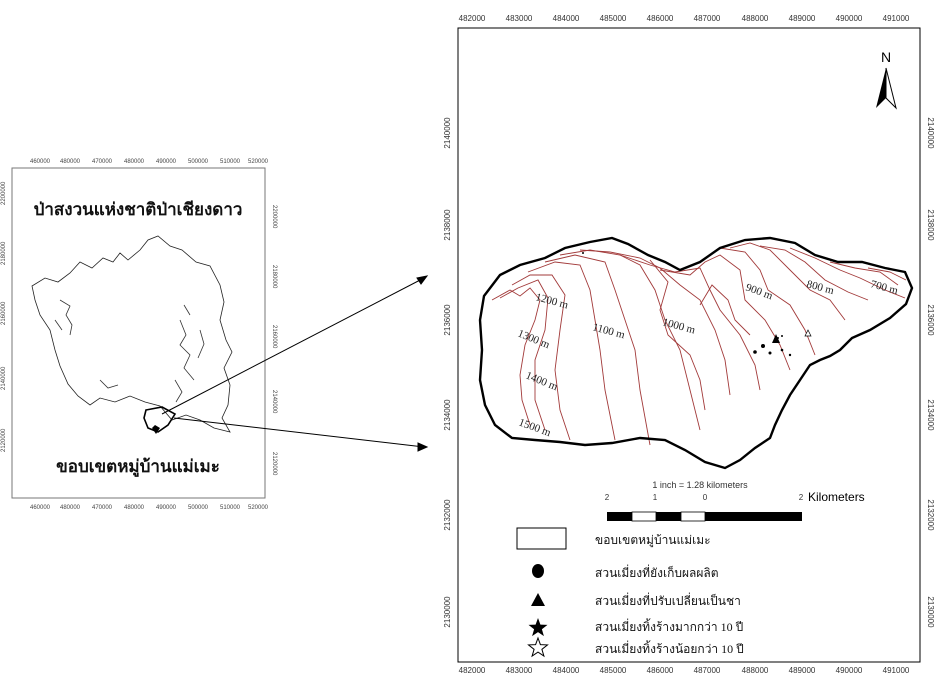 The image size is (949, 682). Describe the element at coordinates (166, 162) in the screenshot. I see `inset-x-tick: 490000` at that location.